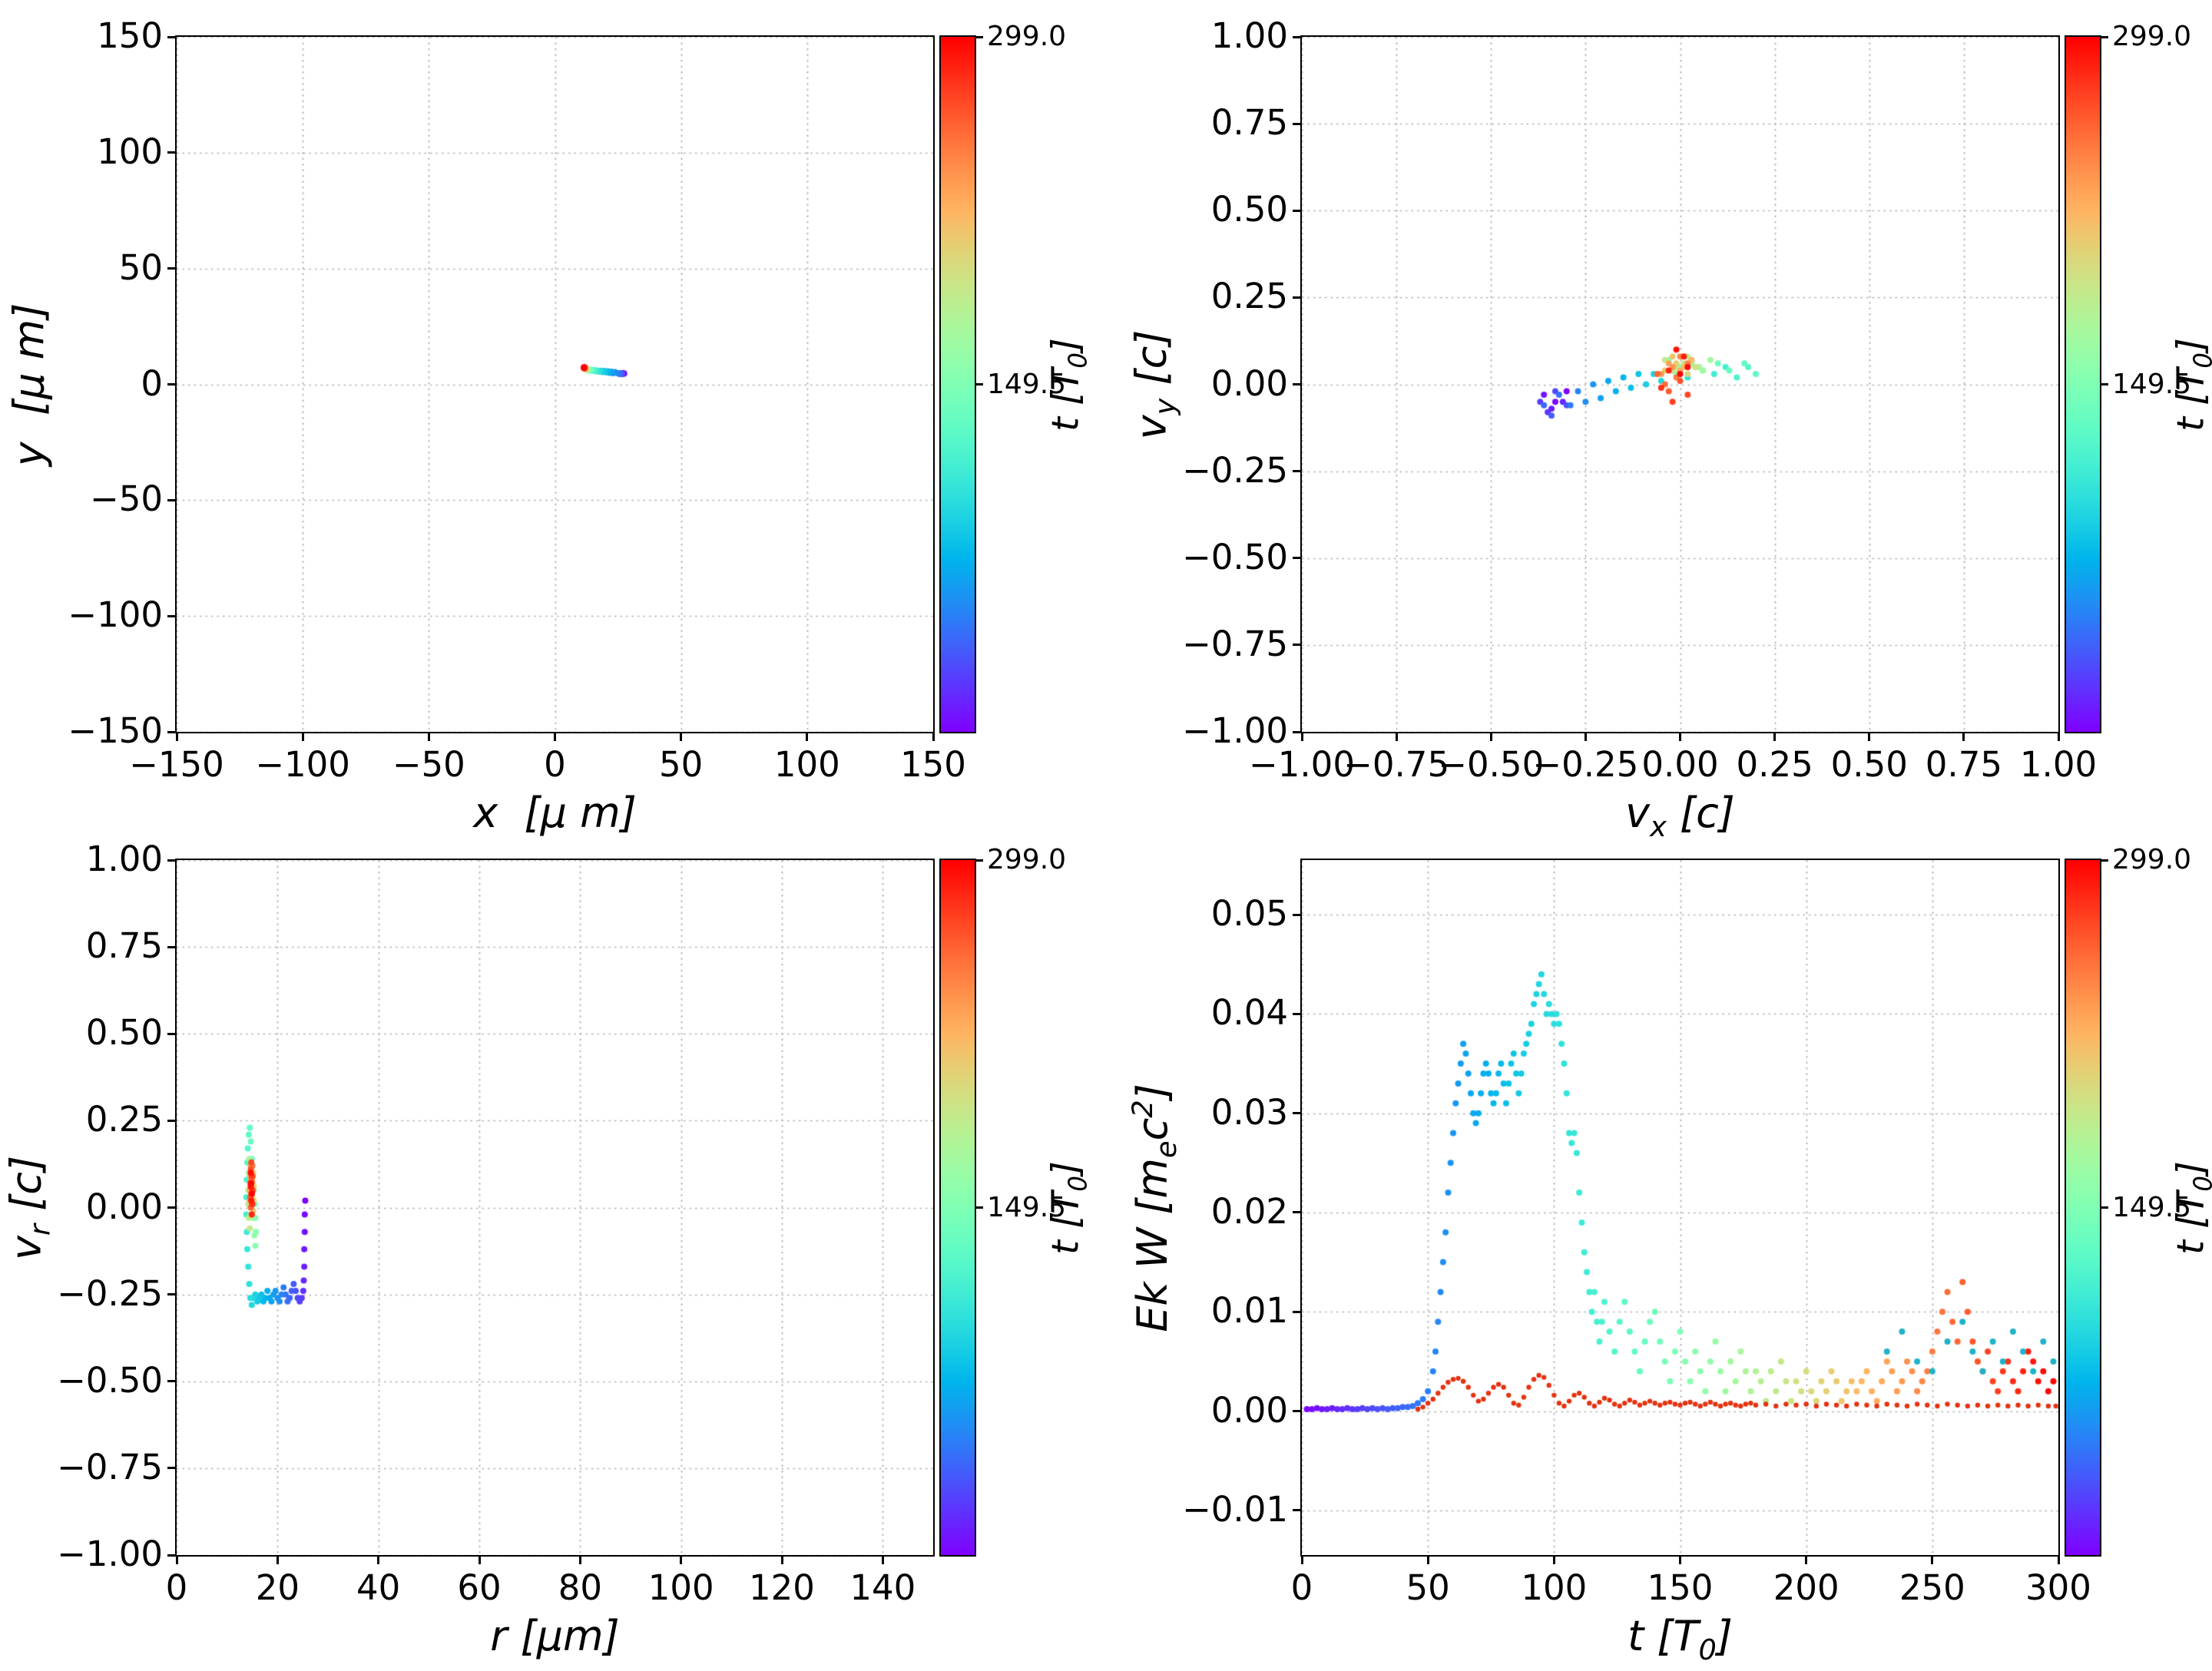 The image size is (2212, 1671). I want to click on x-tick-label: 150, so click(1680, 1587).